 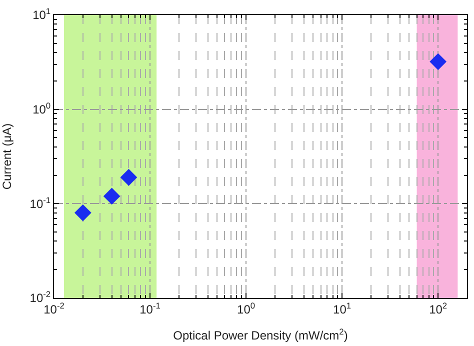 What do you see at coordinates (40, 202) in the screenshot?
I see `y-tick-label: 10$^{-1}$` at bounding box center [40, 202].